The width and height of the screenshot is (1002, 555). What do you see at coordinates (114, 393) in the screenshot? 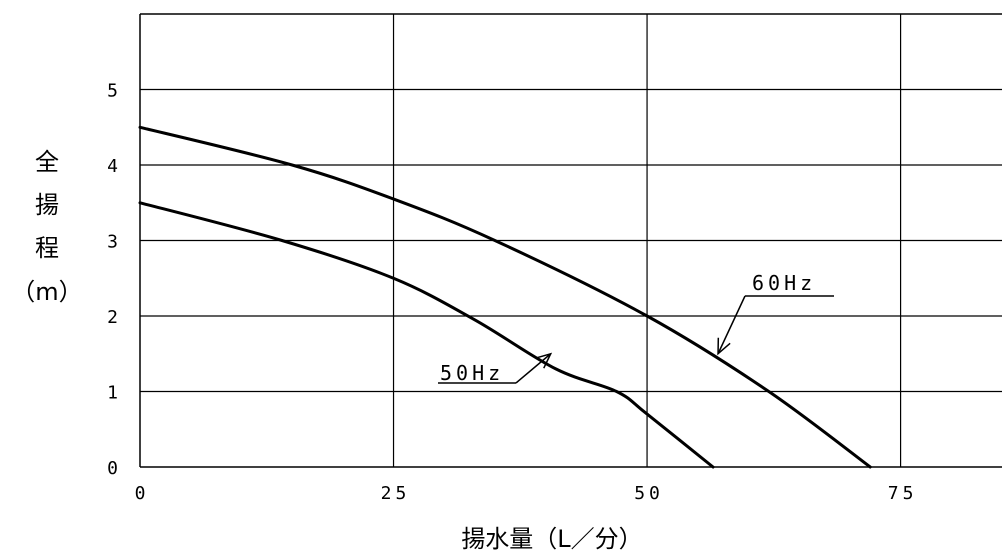
I see `y-tick-label: 1` at bounding box center [114, 393].